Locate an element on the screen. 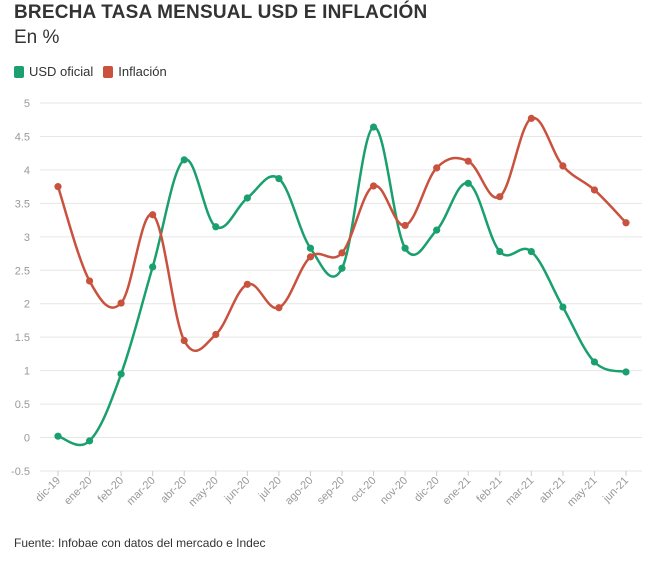 This screenshot has width=665, height=569. x-tick-label: jun-21 is located at coordinates (615, 490).